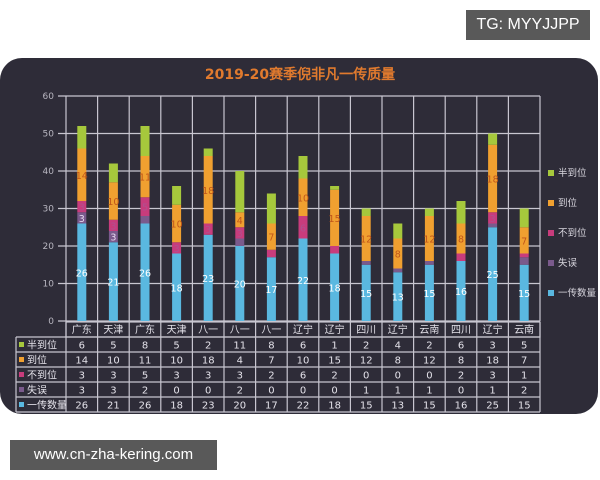 This screenshot has width=600, height=480. I want to click on bar-value-label: 6, so click(303, 228).